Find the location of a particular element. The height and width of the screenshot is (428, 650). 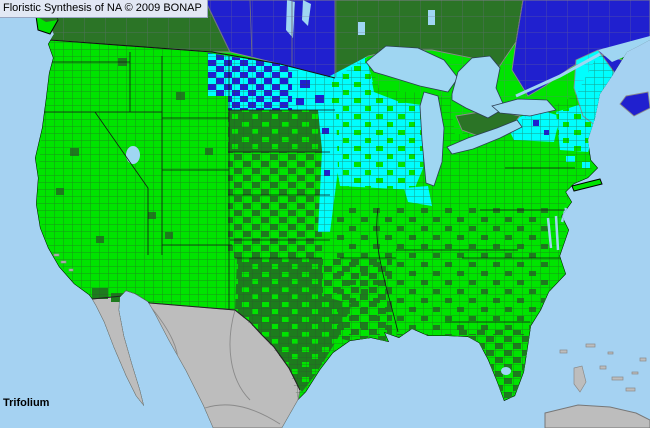

cuba is located at coordinates (597, 416).